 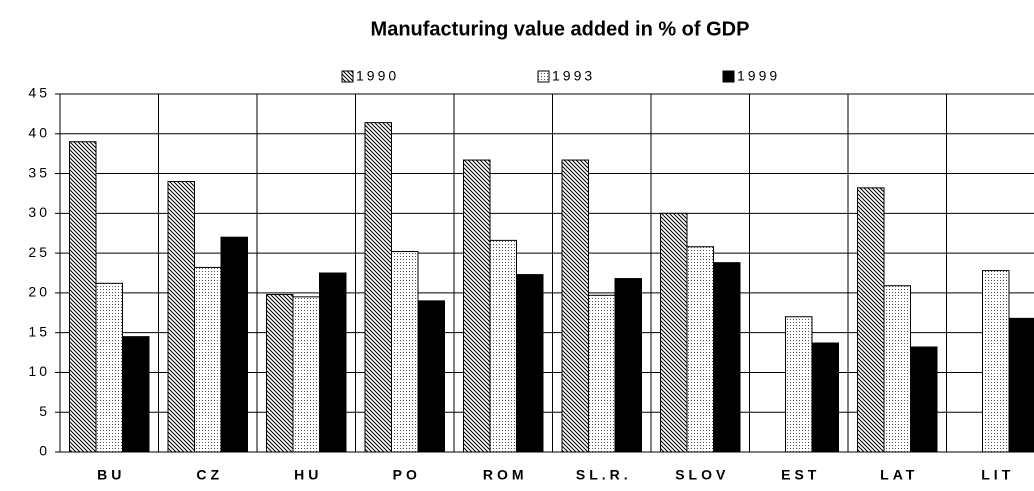 I want to click on x-tick-label: HU, so click(x=308, y=475).